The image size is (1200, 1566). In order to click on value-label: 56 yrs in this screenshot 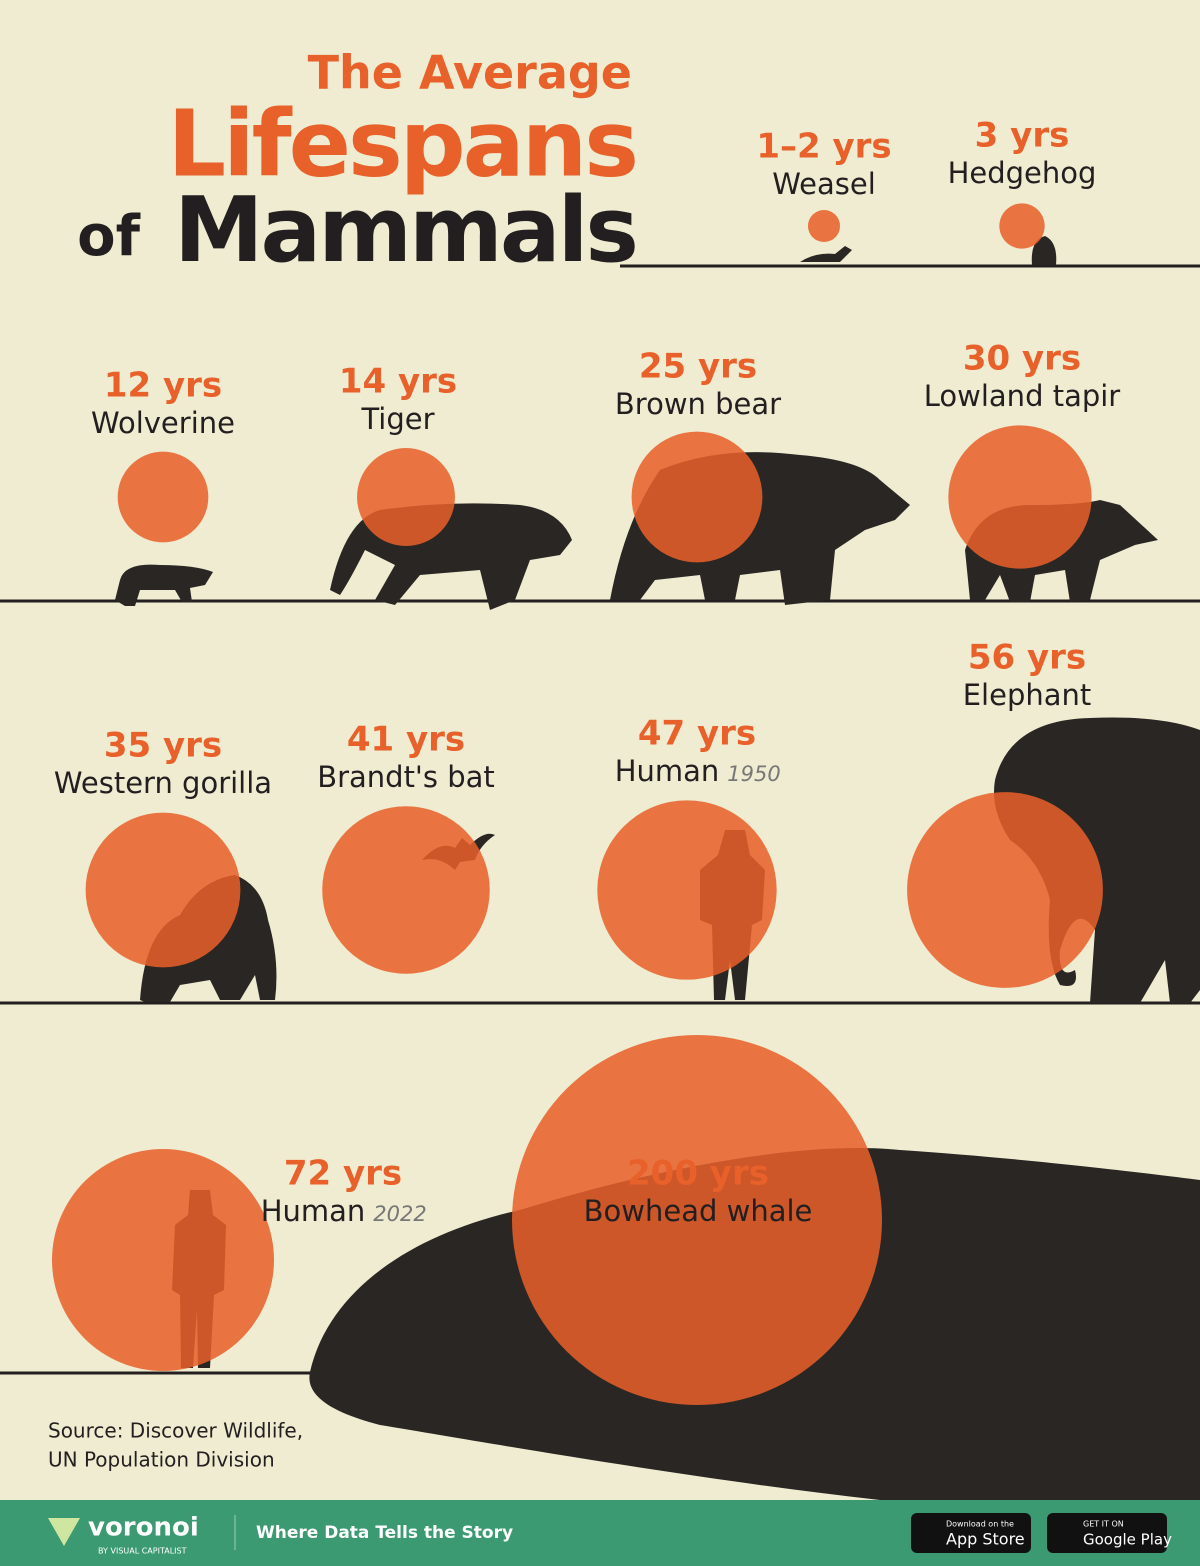, I will do `click(1027, 658)`.